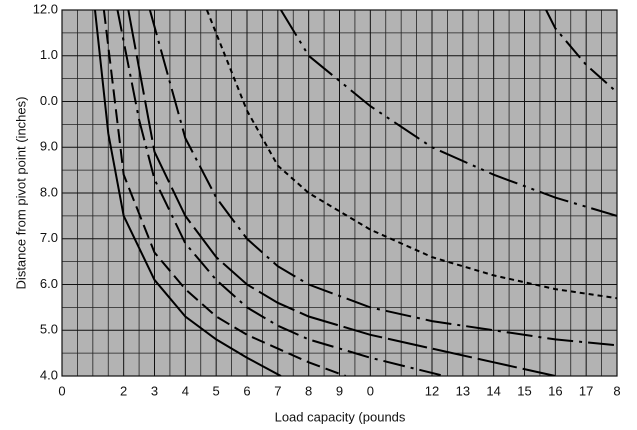 The image size is (637, 430). What do you see at coordinates (340, 416) in the screenshot?
I see `x-axis-title: Load capacity (pounds` at bounding box center [340, 416].